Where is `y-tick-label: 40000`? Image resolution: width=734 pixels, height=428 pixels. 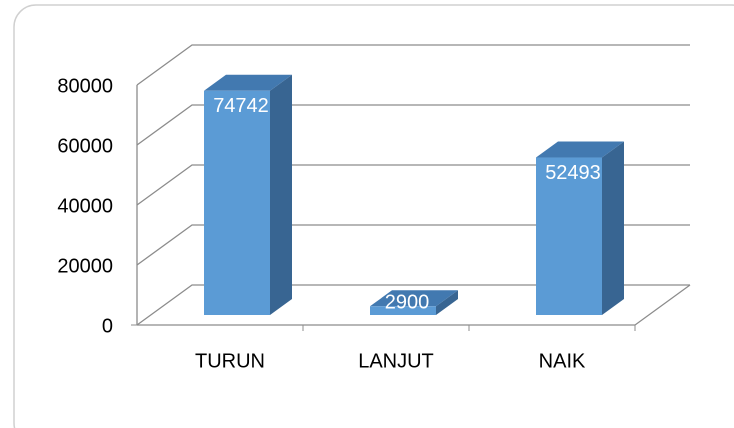 y-tick-label: 40000 is located at coordinates (85, 206).